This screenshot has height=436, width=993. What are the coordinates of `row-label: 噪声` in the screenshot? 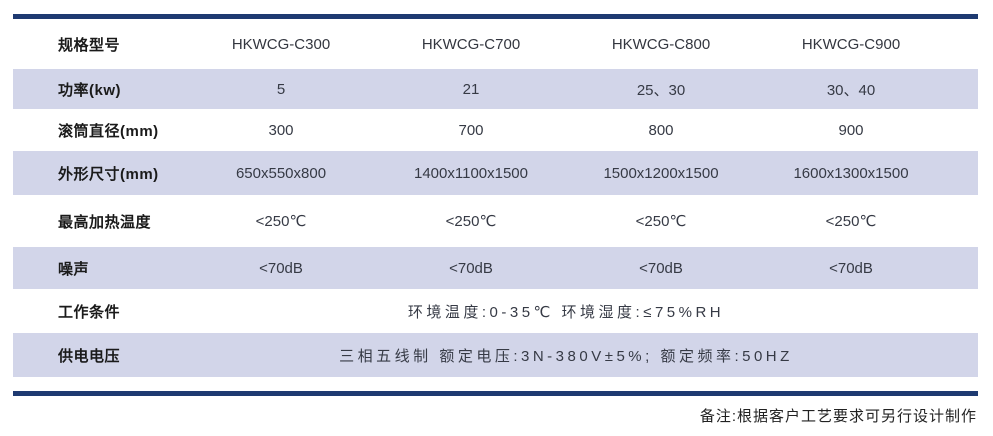 It's located at (74, 269).